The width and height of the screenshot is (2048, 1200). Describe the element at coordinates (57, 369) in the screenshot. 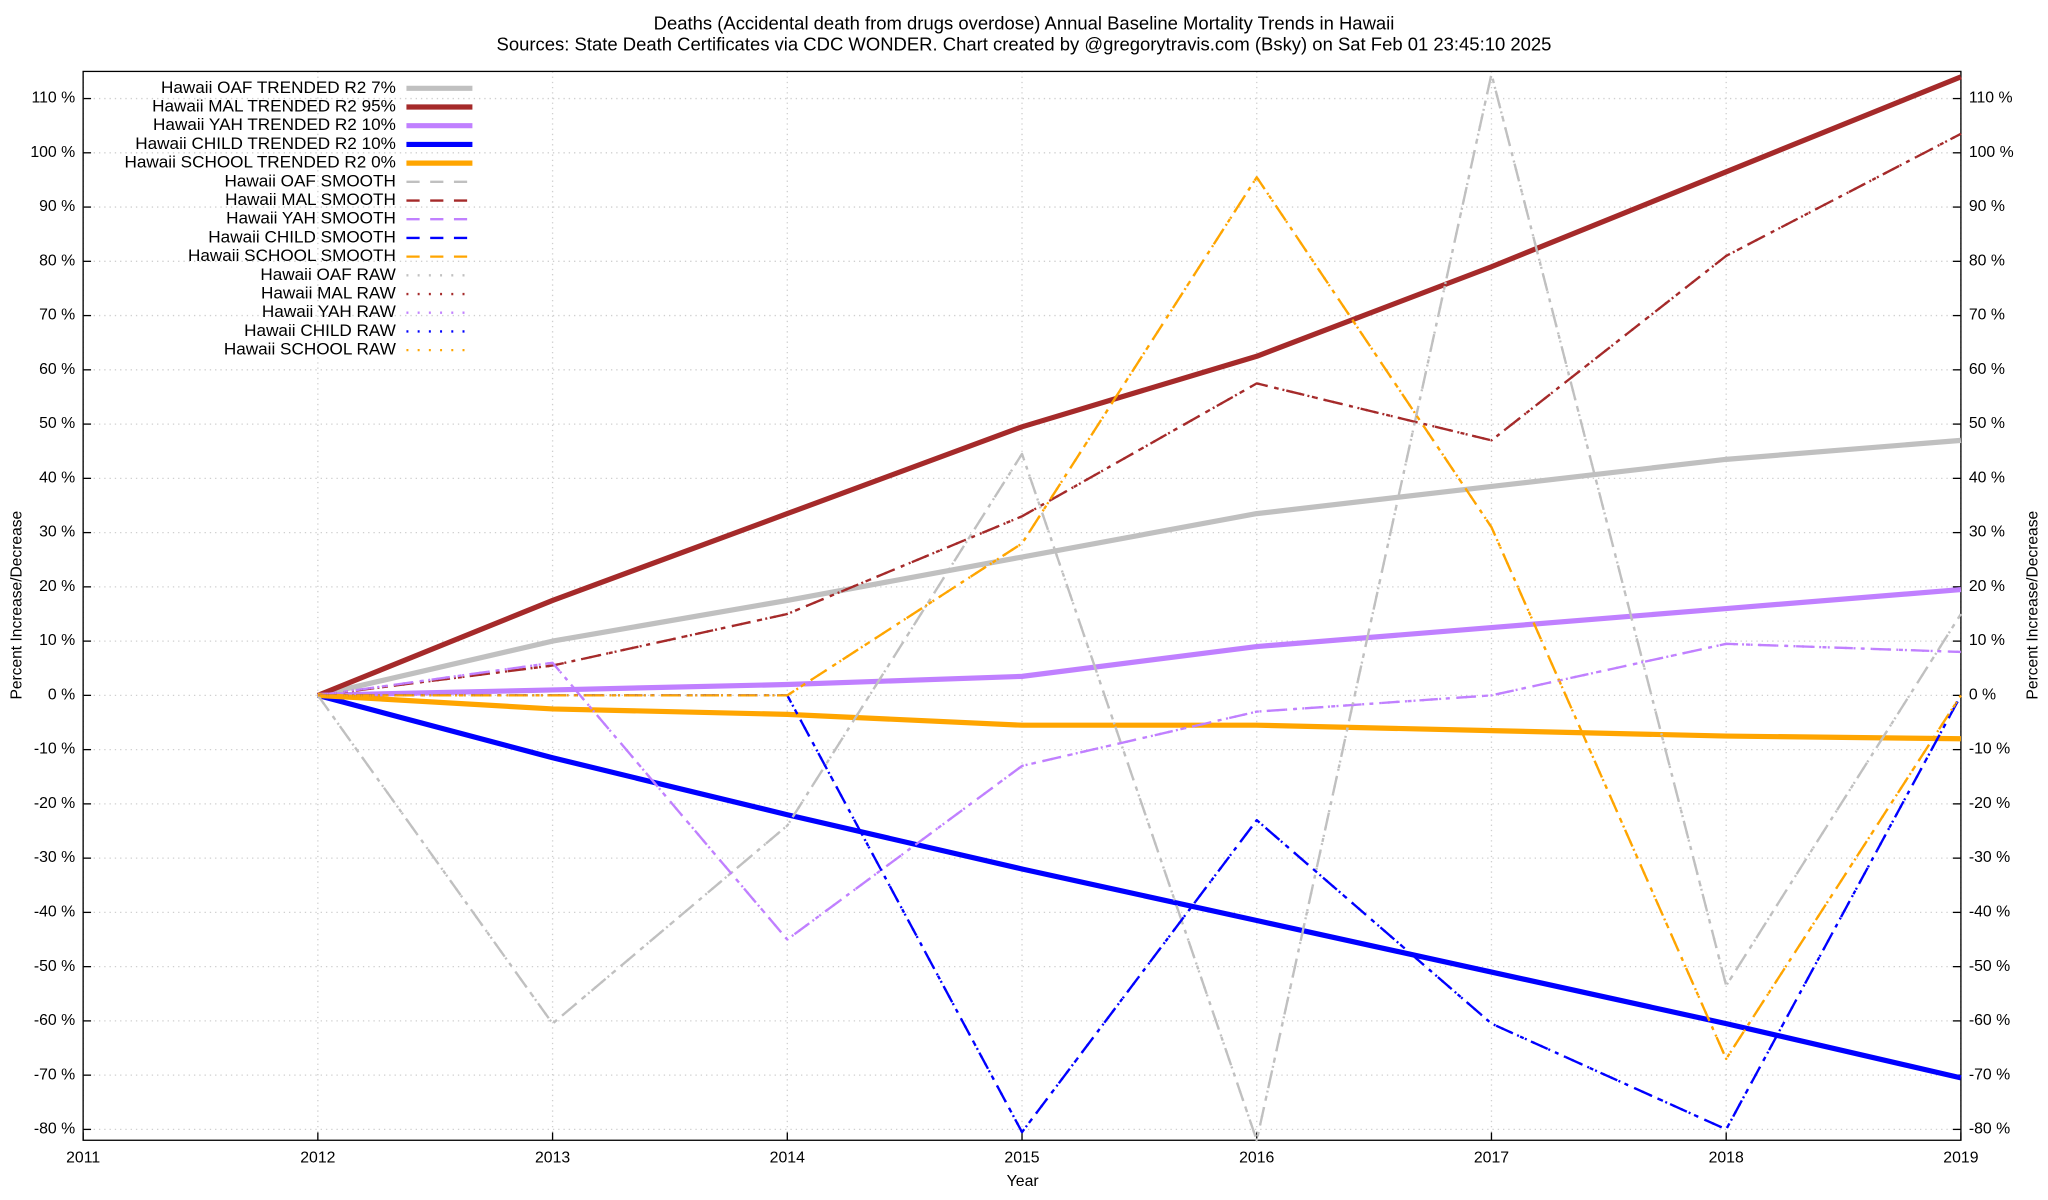

I see `y-tick-label: 60 %` at that location.